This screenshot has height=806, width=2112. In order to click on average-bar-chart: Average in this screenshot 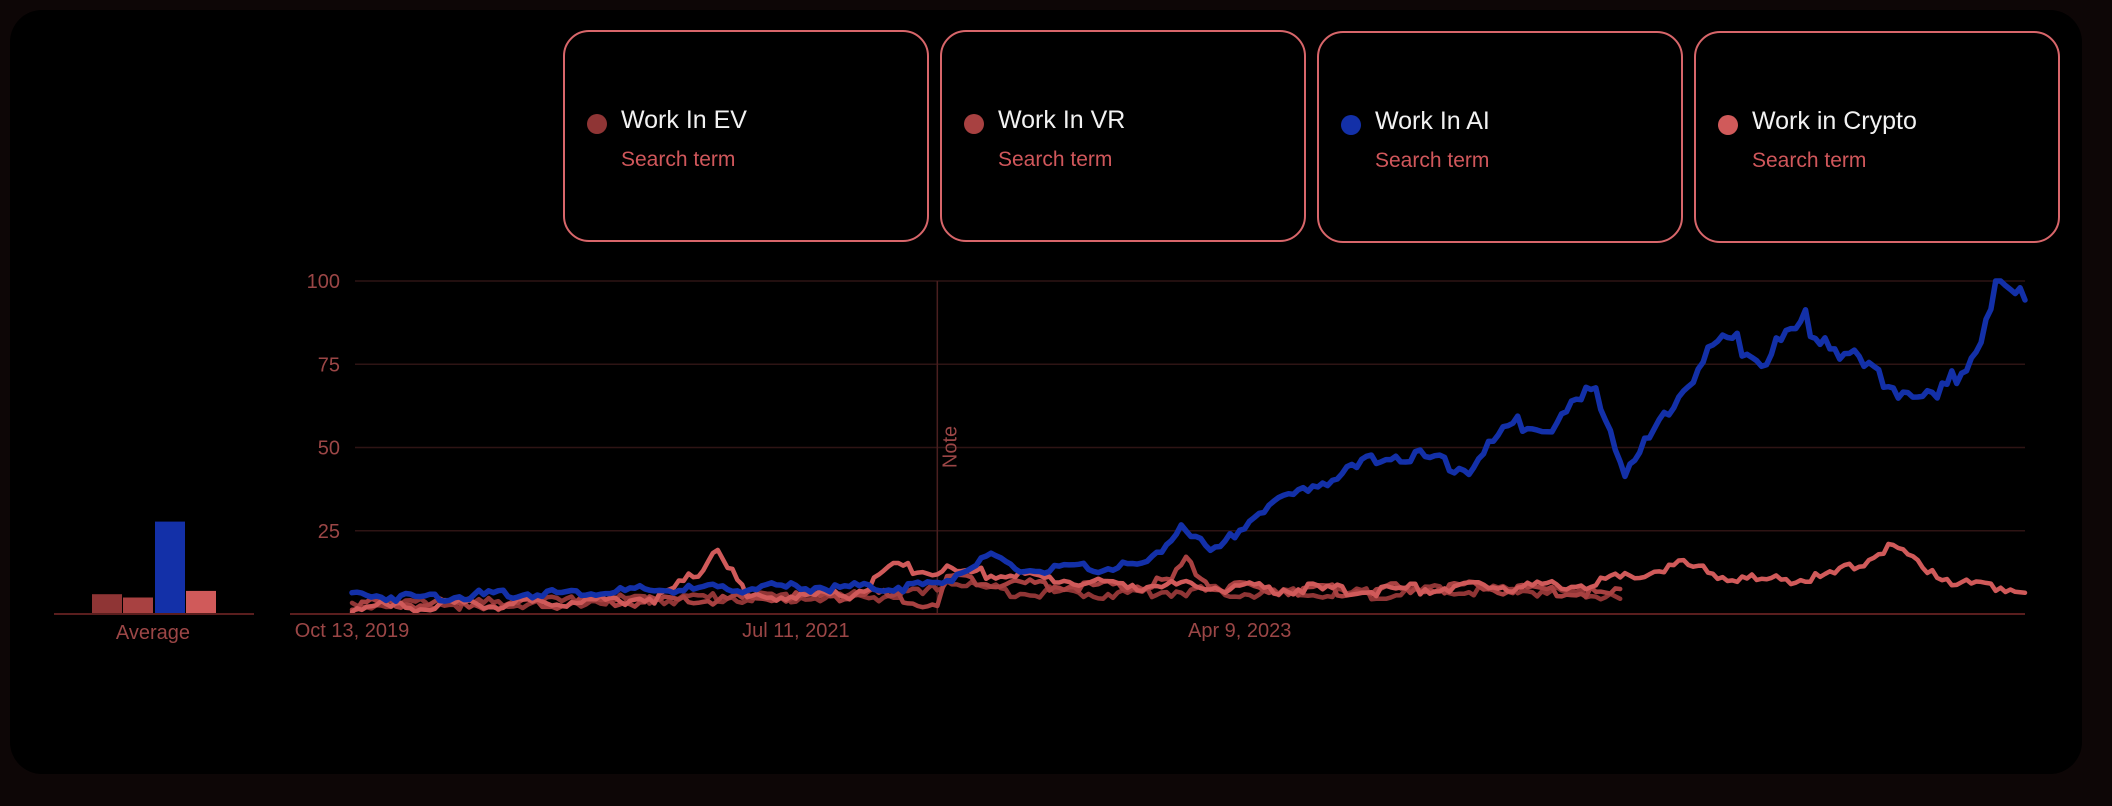, I will do `click(154, 582)`.